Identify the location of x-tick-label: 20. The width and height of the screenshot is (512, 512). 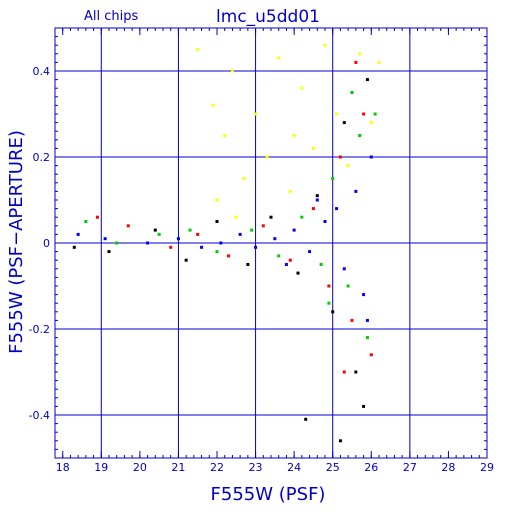
(140, 467).